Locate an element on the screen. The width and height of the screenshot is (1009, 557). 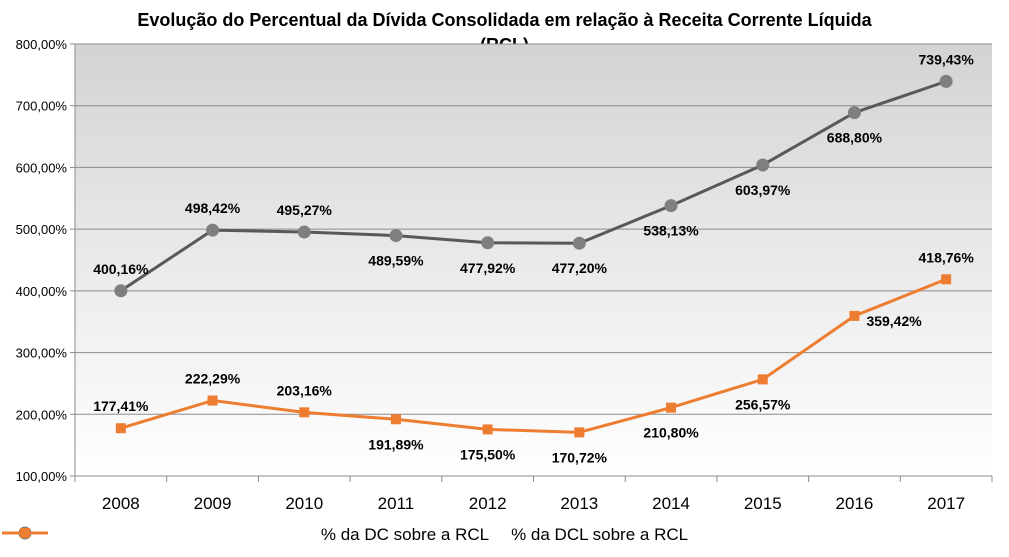
x-tick-label: 2017 is located at coordinates (946, 503).